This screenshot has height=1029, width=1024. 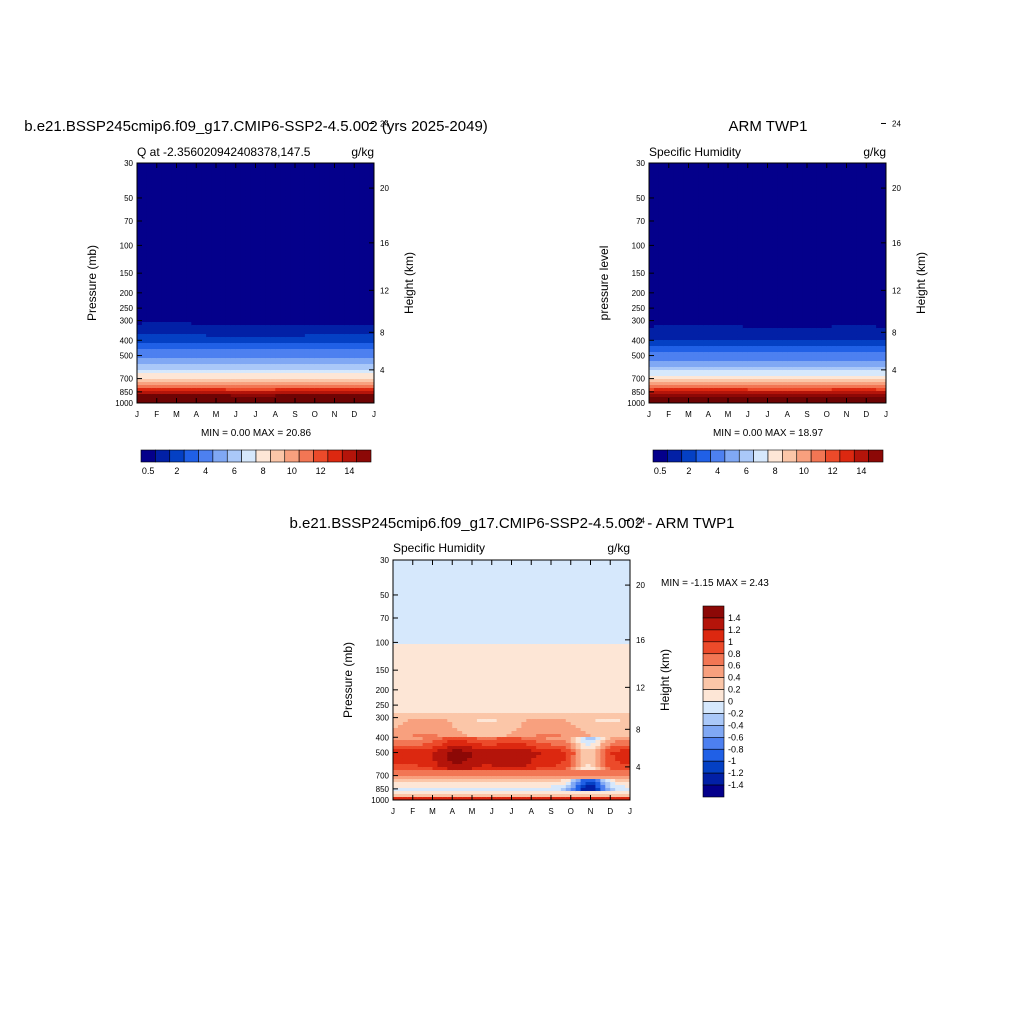 What do you see at coordinates (127, 340) in the screenshot?
I see `pressure-tick-label: 400` at bounding box center [127, 340].